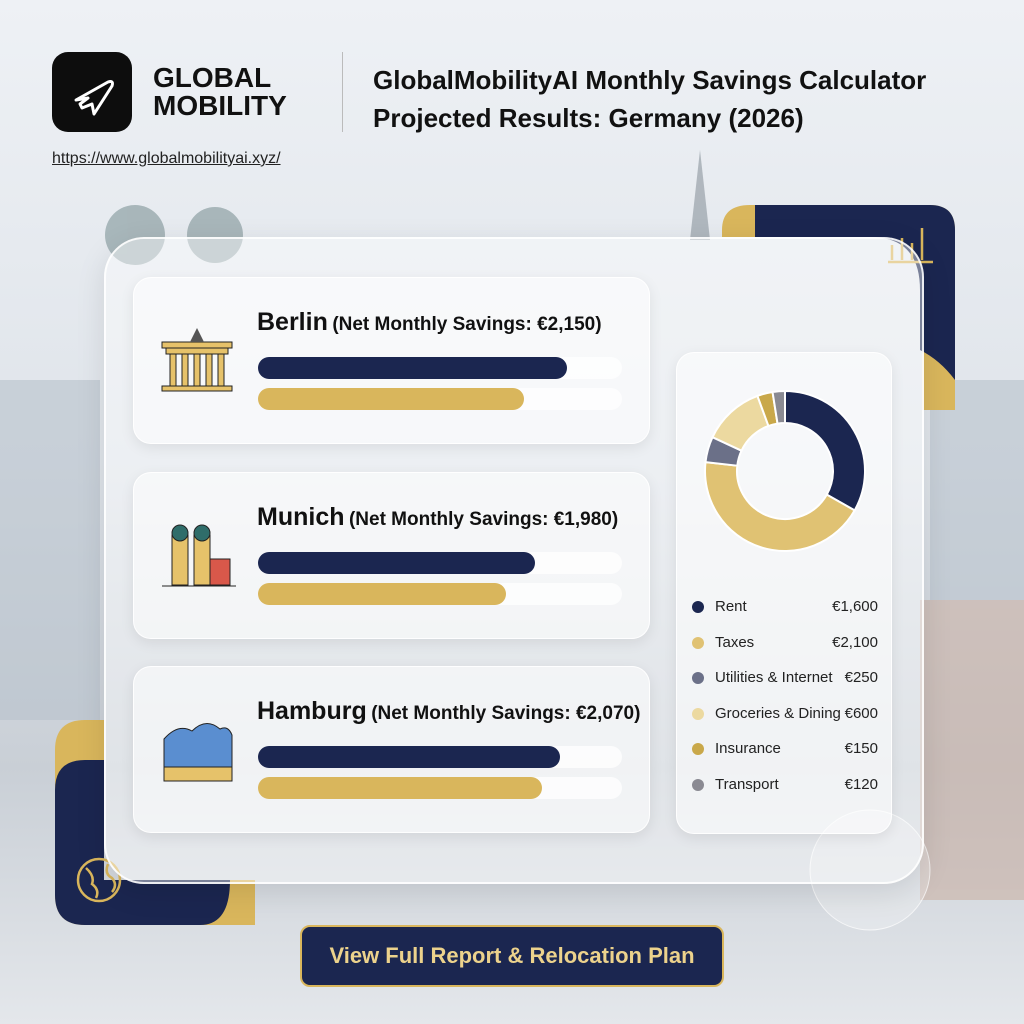 The width and height of the screenshot is (1024, 1024). Describe the element at coordinates (855, 642) in the screenshot. I see `legend-value: €2,100` at that location.